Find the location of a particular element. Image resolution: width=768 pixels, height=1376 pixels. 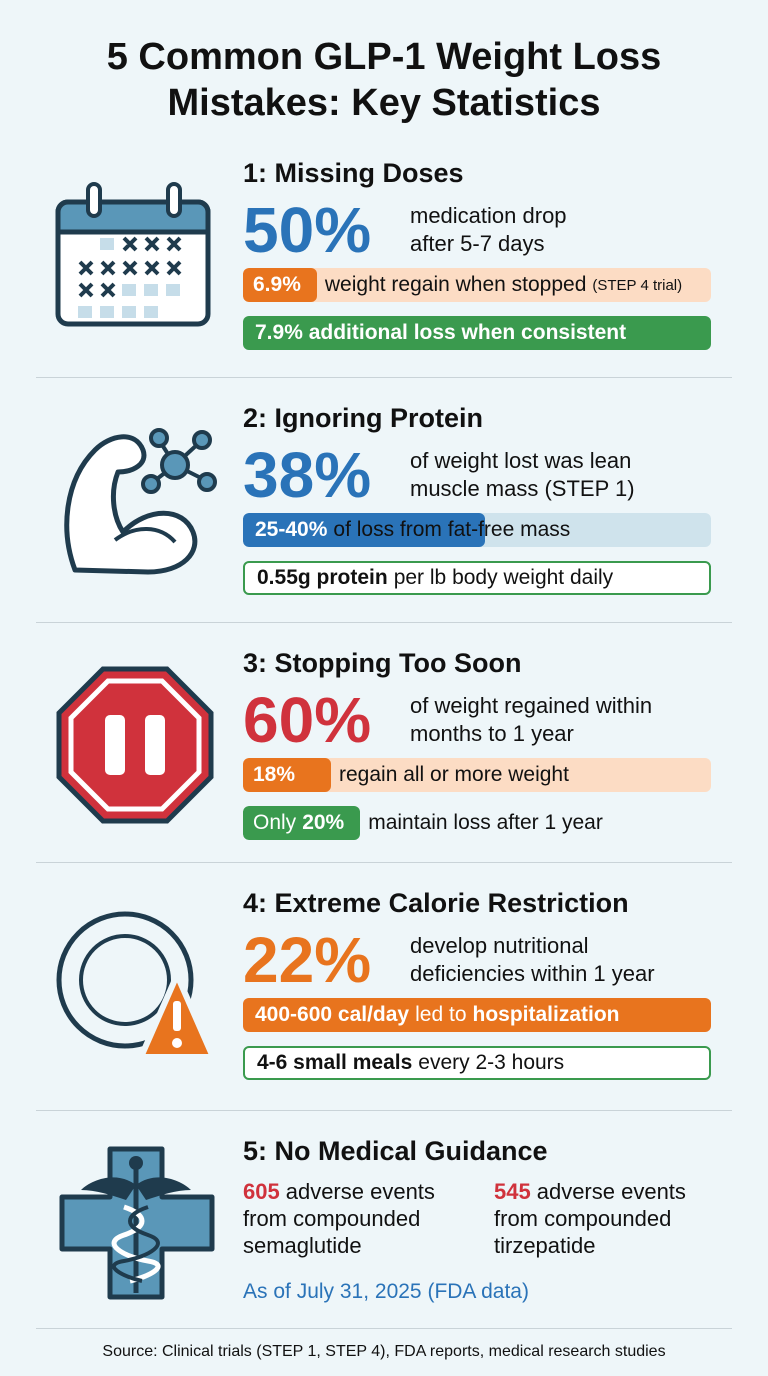

highlight-pill: Only 20% is located at coordinates (302, 823).